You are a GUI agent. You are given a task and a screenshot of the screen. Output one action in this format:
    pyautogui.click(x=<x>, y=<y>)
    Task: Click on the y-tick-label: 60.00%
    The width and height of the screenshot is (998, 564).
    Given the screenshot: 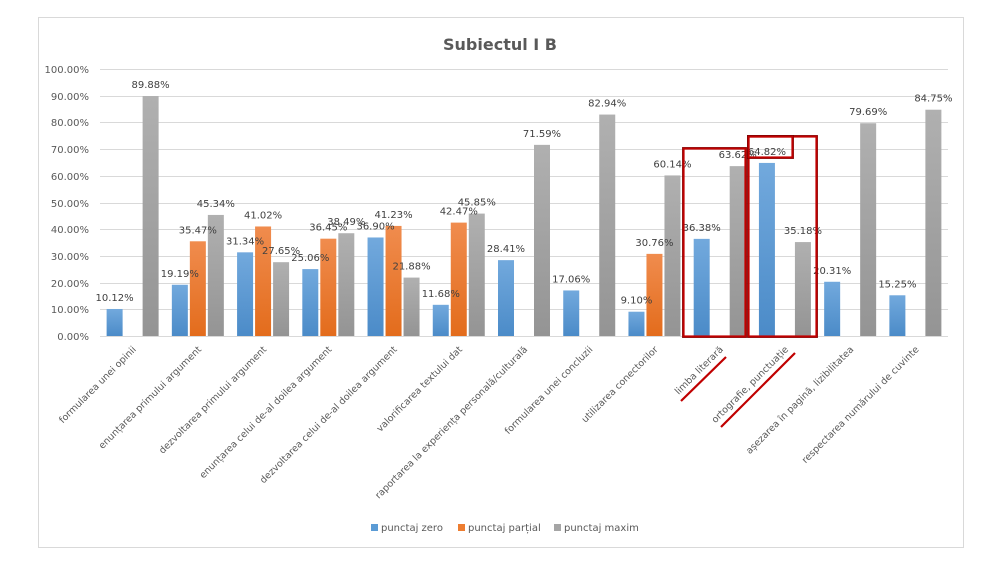 What is the action you would take?
    pyautogui.click(x=70, y=177)
    